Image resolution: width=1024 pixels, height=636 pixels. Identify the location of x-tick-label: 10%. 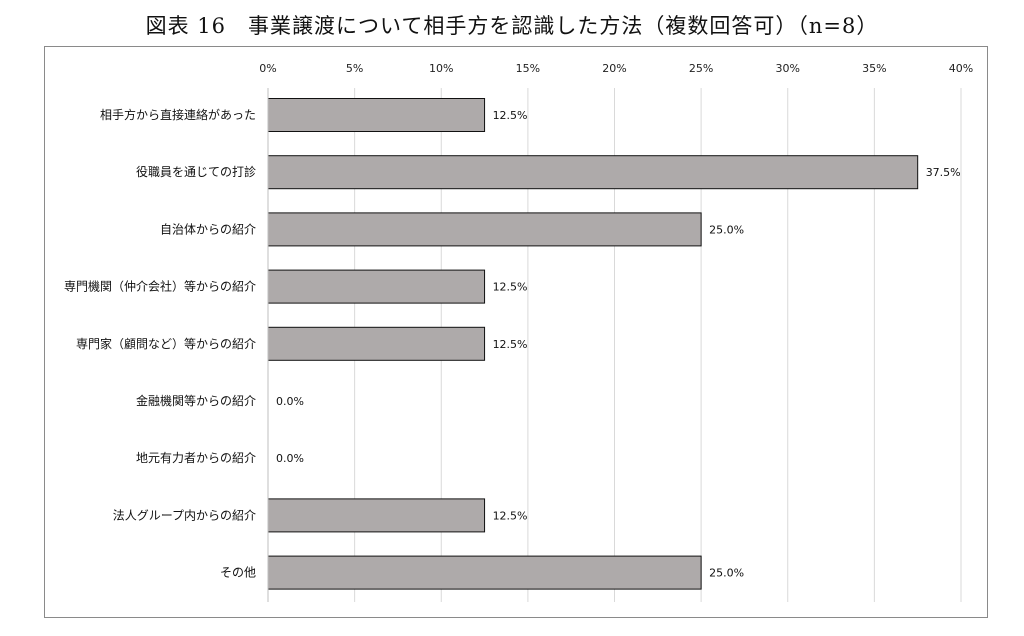
(441, 68).